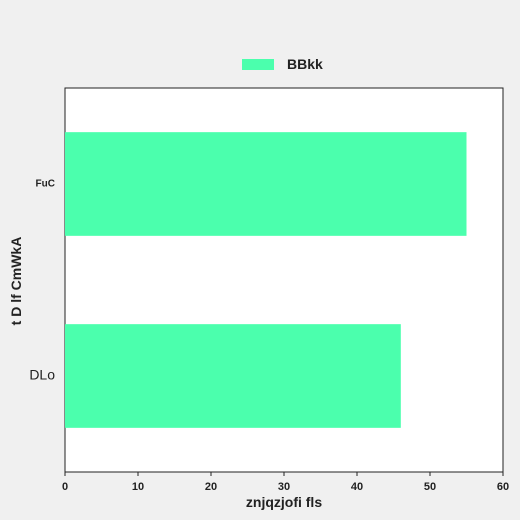 The height and width of the screenshot is (520, 520). I want to click on legend-swatch, so click(258, 64).